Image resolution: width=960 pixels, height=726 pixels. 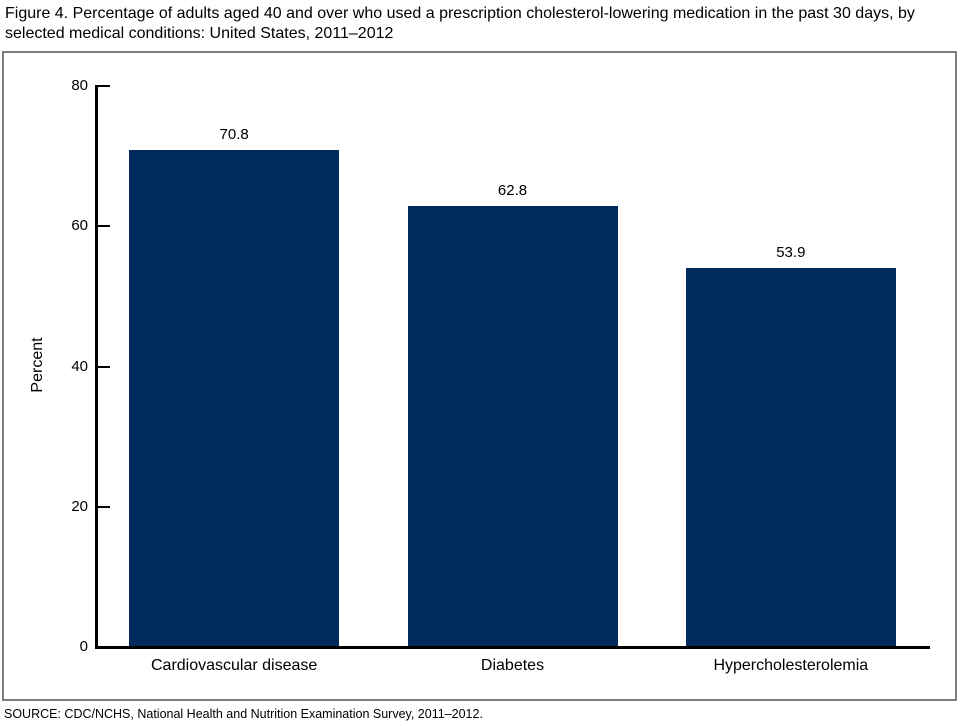 I want to click on y-tick-label: 60, so click(x=79, y=226).